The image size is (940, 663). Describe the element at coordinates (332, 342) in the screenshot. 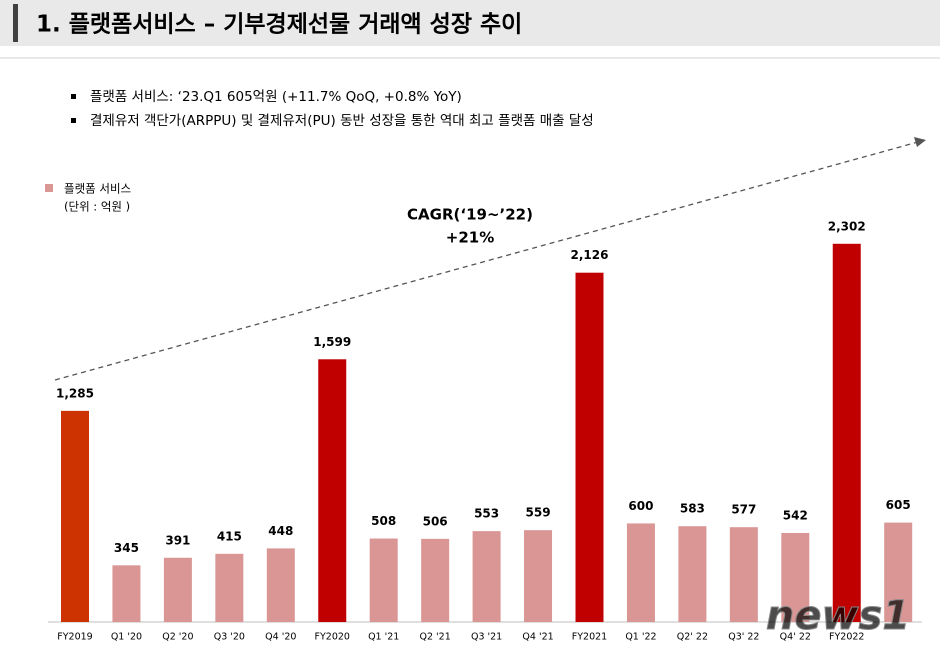

I see `value-label: 1,599` at that location.